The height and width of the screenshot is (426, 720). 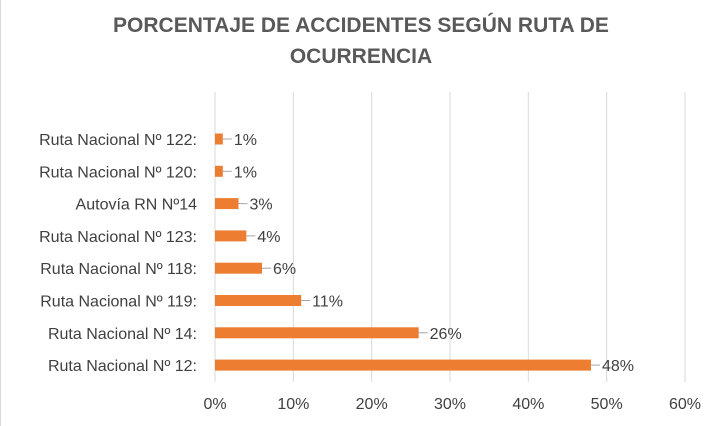 I want to click on category-label: Ruta Nacional Nº 122:, so click(x=118, y=140).